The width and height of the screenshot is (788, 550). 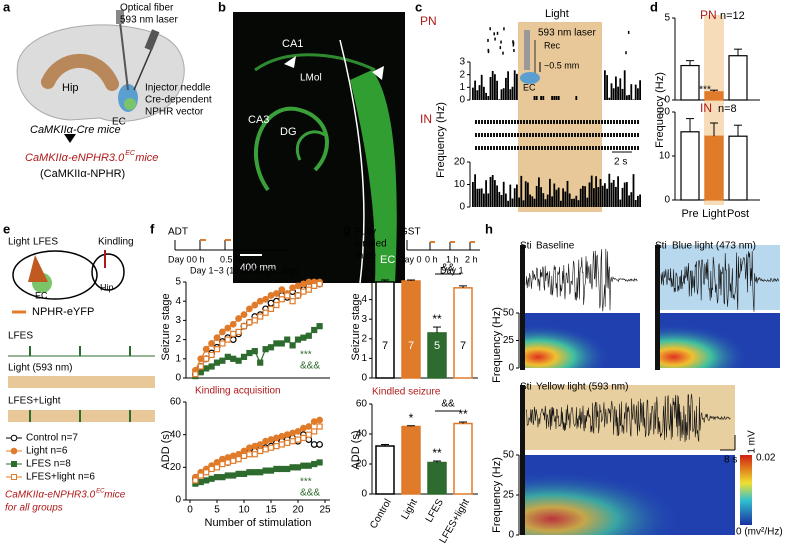 What do you see at coordinates (298, 510) in the screenshot?
I see `x-tick-label: 20` at bounding box center [298, 510].